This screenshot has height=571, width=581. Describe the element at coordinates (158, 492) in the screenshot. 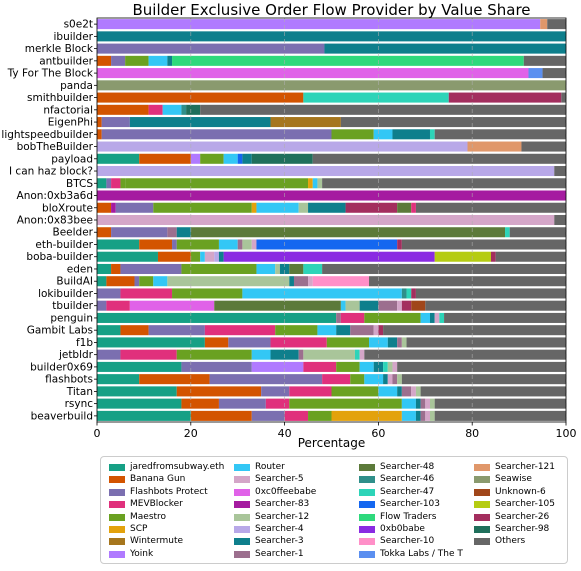

I see `legend-item: Flashbots Protect` at that location.